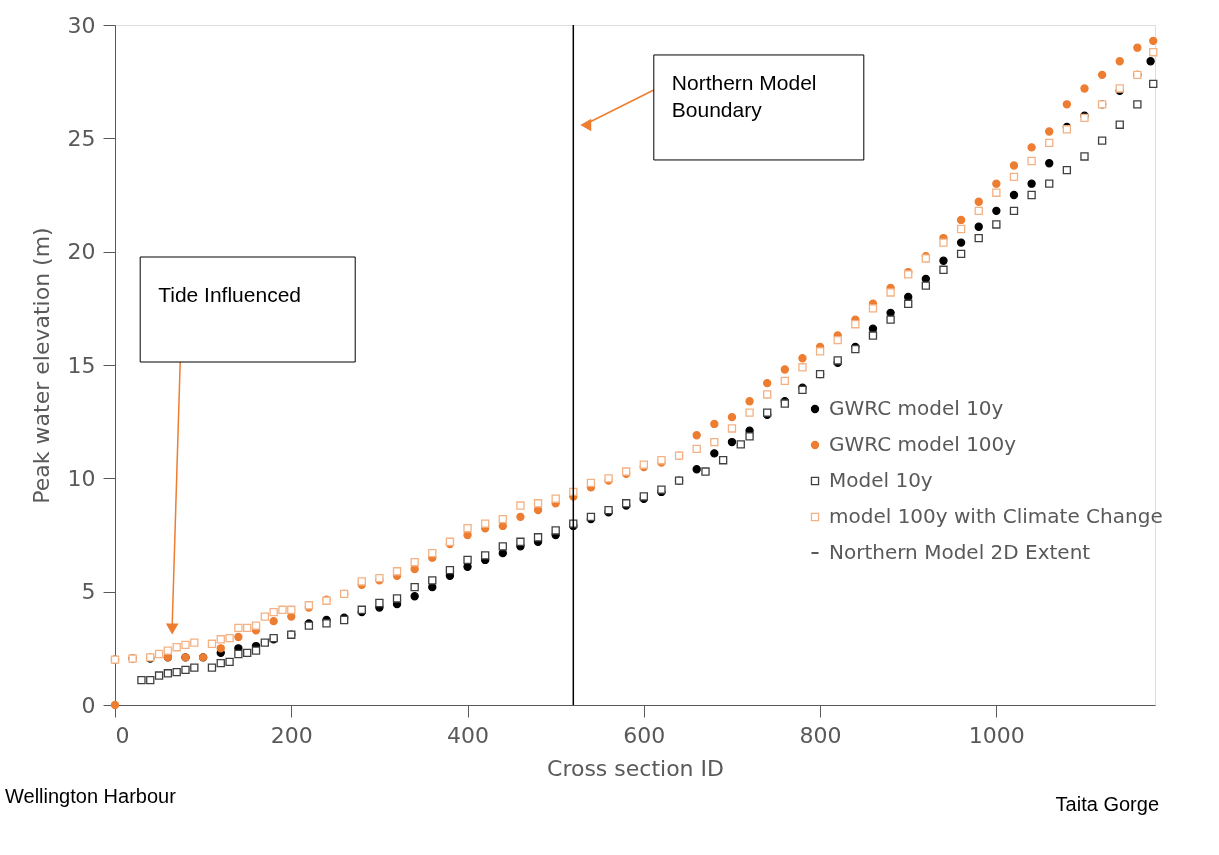 This screenshot has width=1219, height=855. I want to click on annotation: Northern Model Boundary, so click(744, 95).